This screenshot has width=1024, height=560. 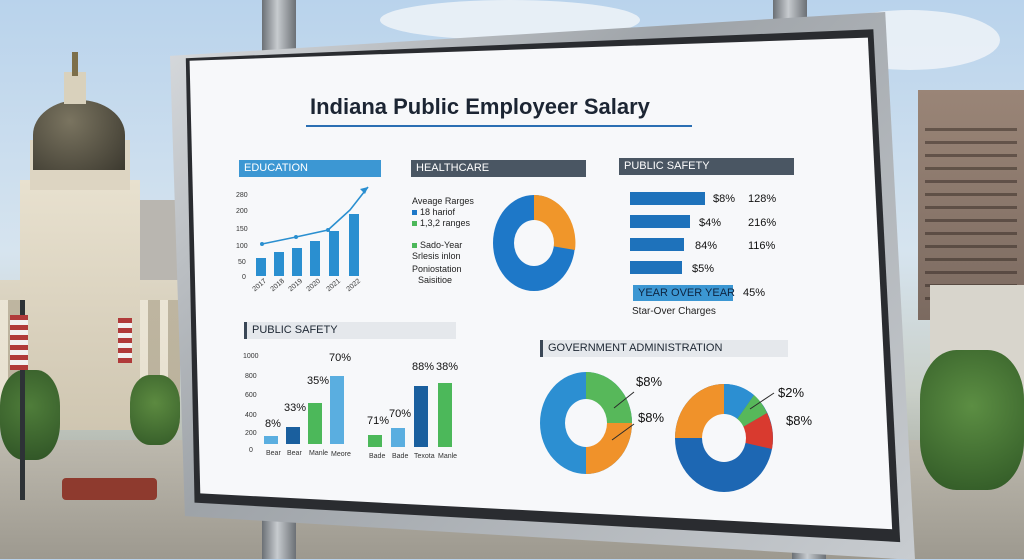 What do you see at coordinates (251, 356) in the screenshot?
I see `y-tick: 1000` at bounding box center [251, 356].